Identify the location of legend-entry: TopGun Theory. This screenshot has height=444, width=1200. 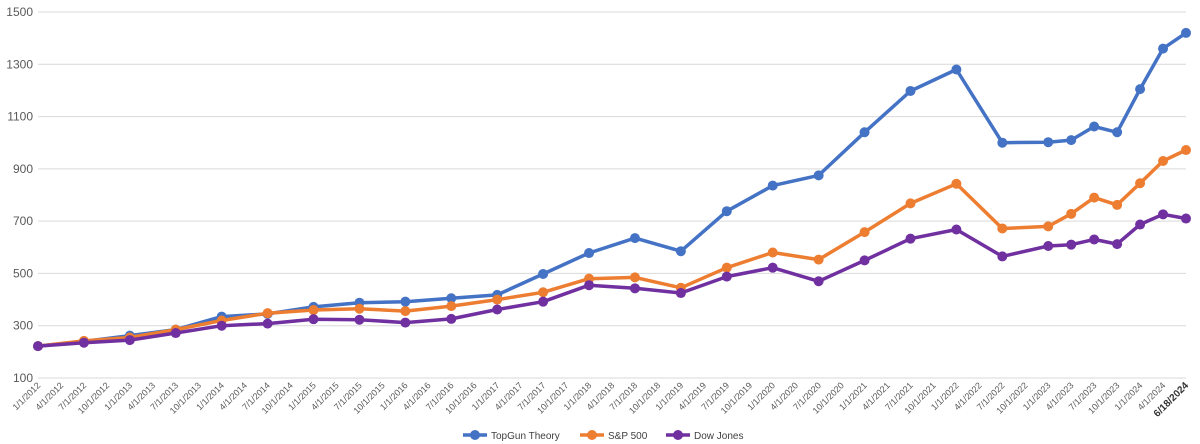
(511, 436).